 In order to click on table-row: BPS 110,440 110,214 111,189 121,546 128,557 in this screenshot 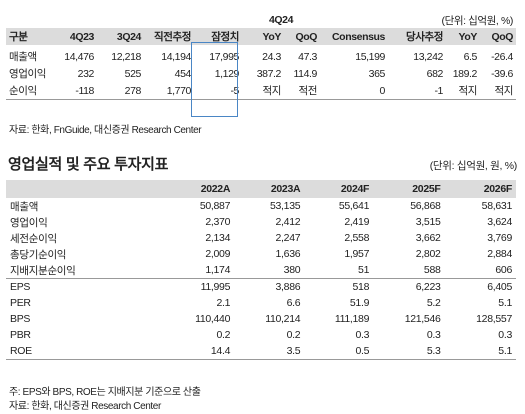, I will do `click(261, 319)`.